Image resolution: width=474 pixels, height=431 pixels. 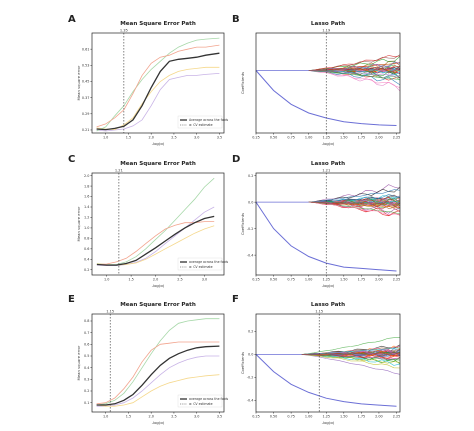 I want to click on average-line, so click(x=158, y=375).